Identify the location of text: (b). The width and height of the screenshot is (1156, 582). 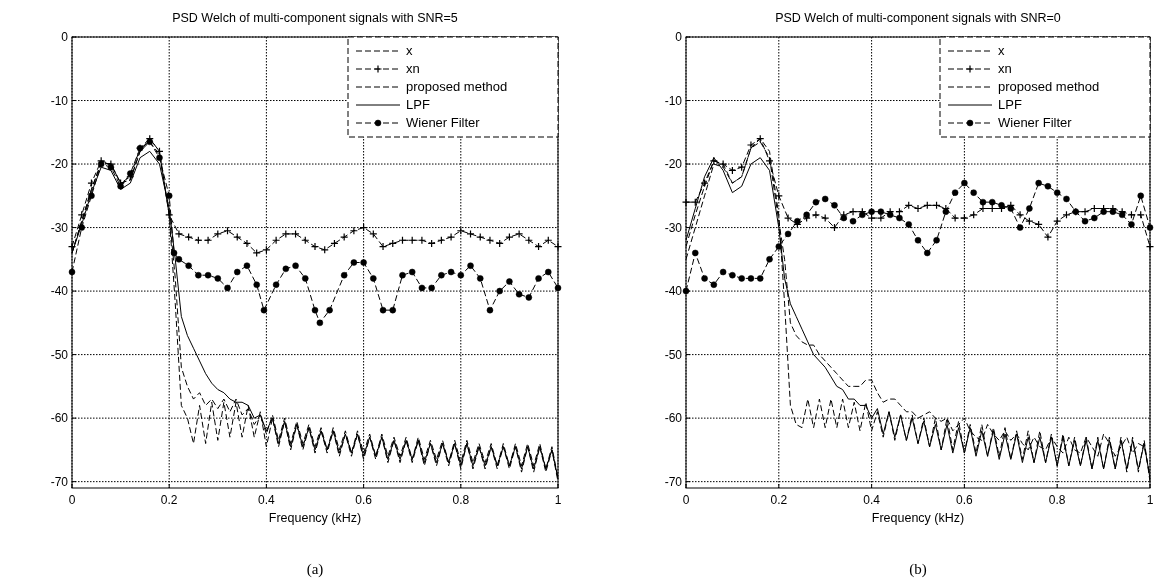
(918, 569).